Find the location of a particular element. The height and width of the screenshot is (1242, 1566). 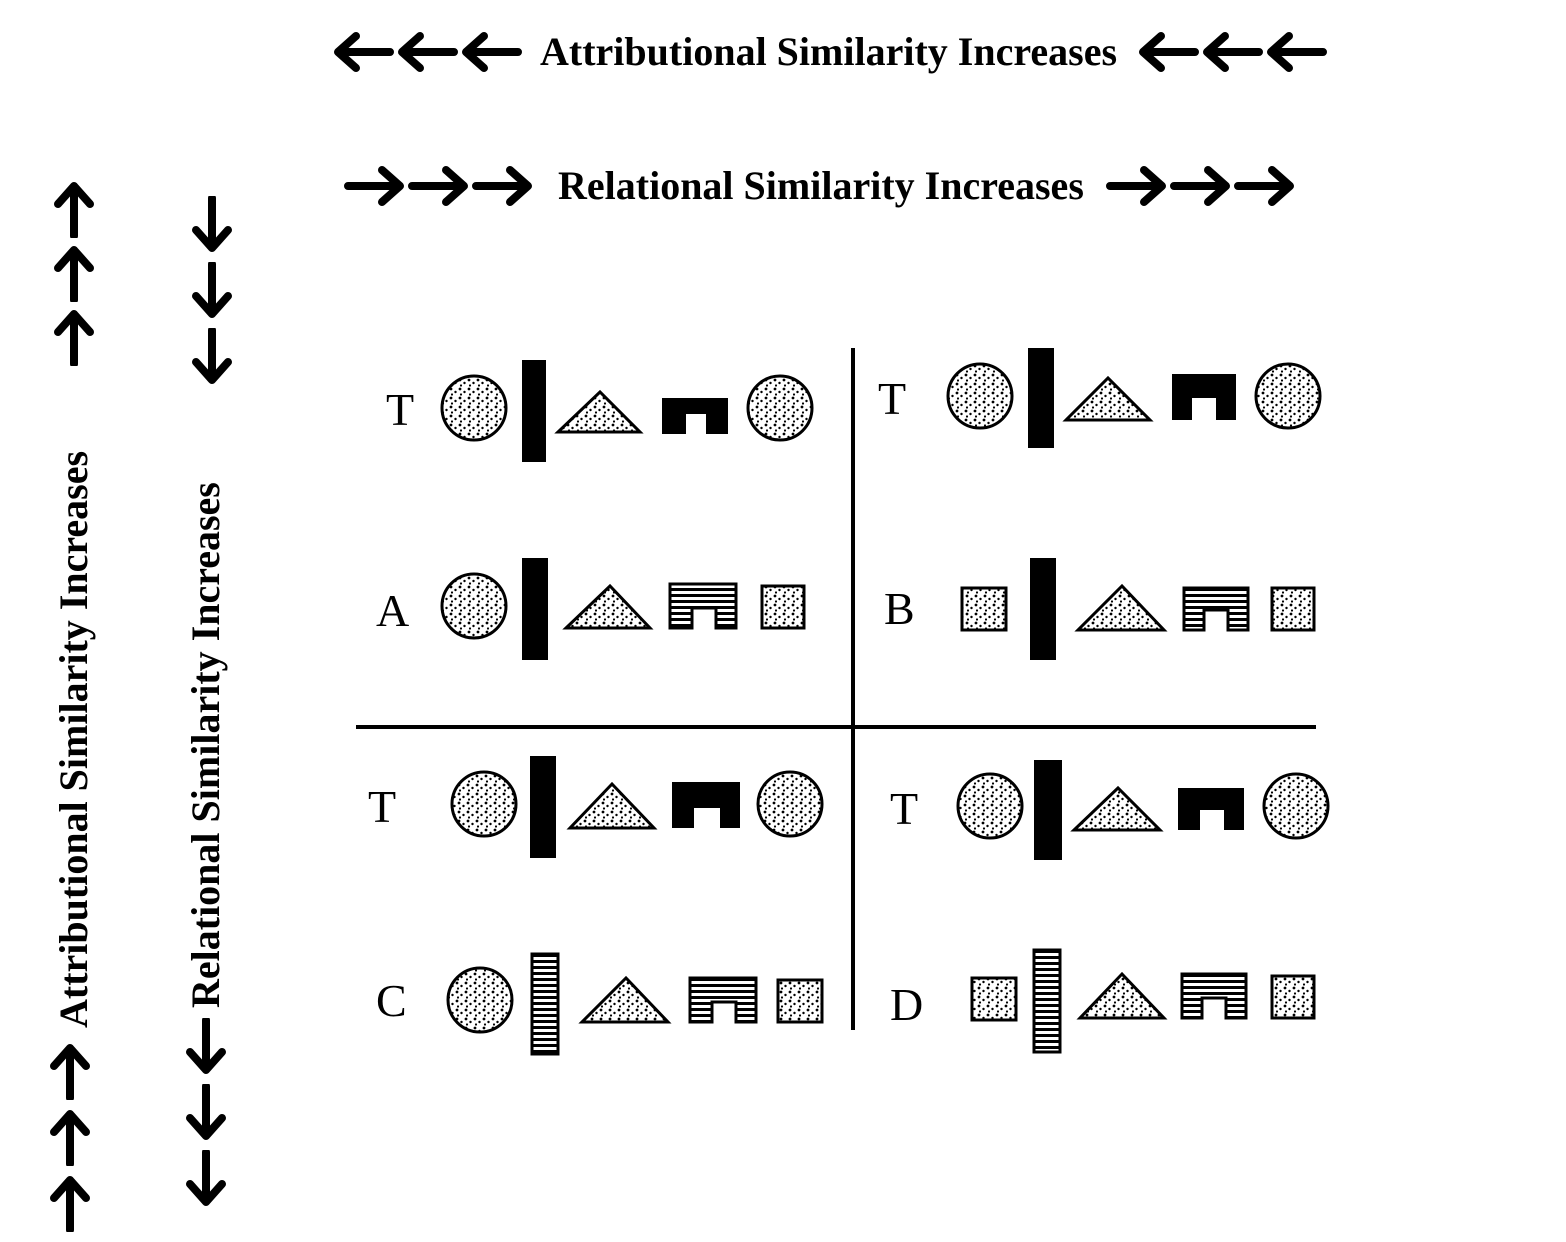

side-down-arrows-bottom is located at coordinates (206, 1114).